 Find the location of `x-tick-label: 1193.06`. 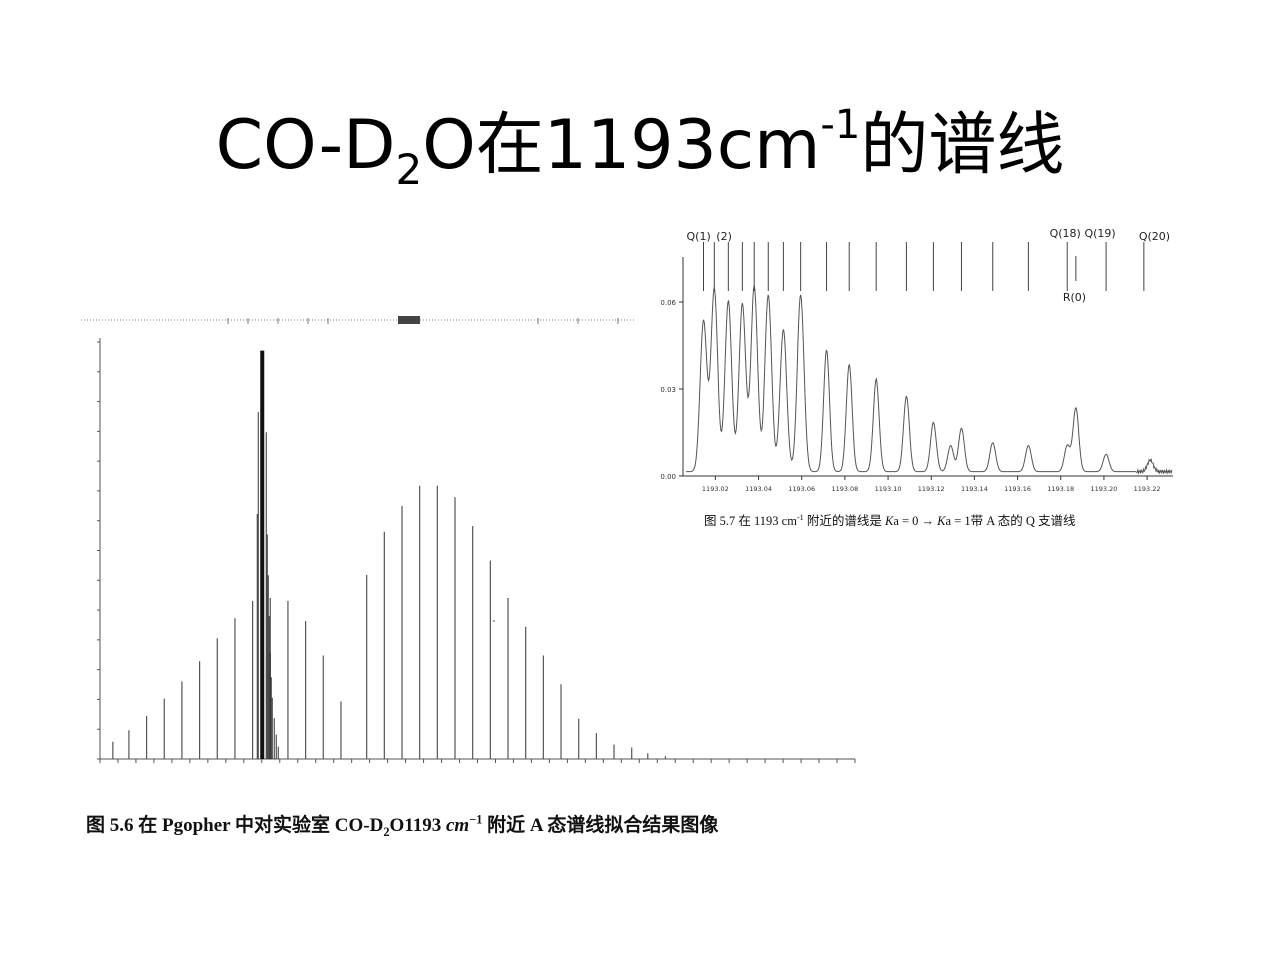

x-tick-label: 1193.06 is located at coordinates (801, 489).